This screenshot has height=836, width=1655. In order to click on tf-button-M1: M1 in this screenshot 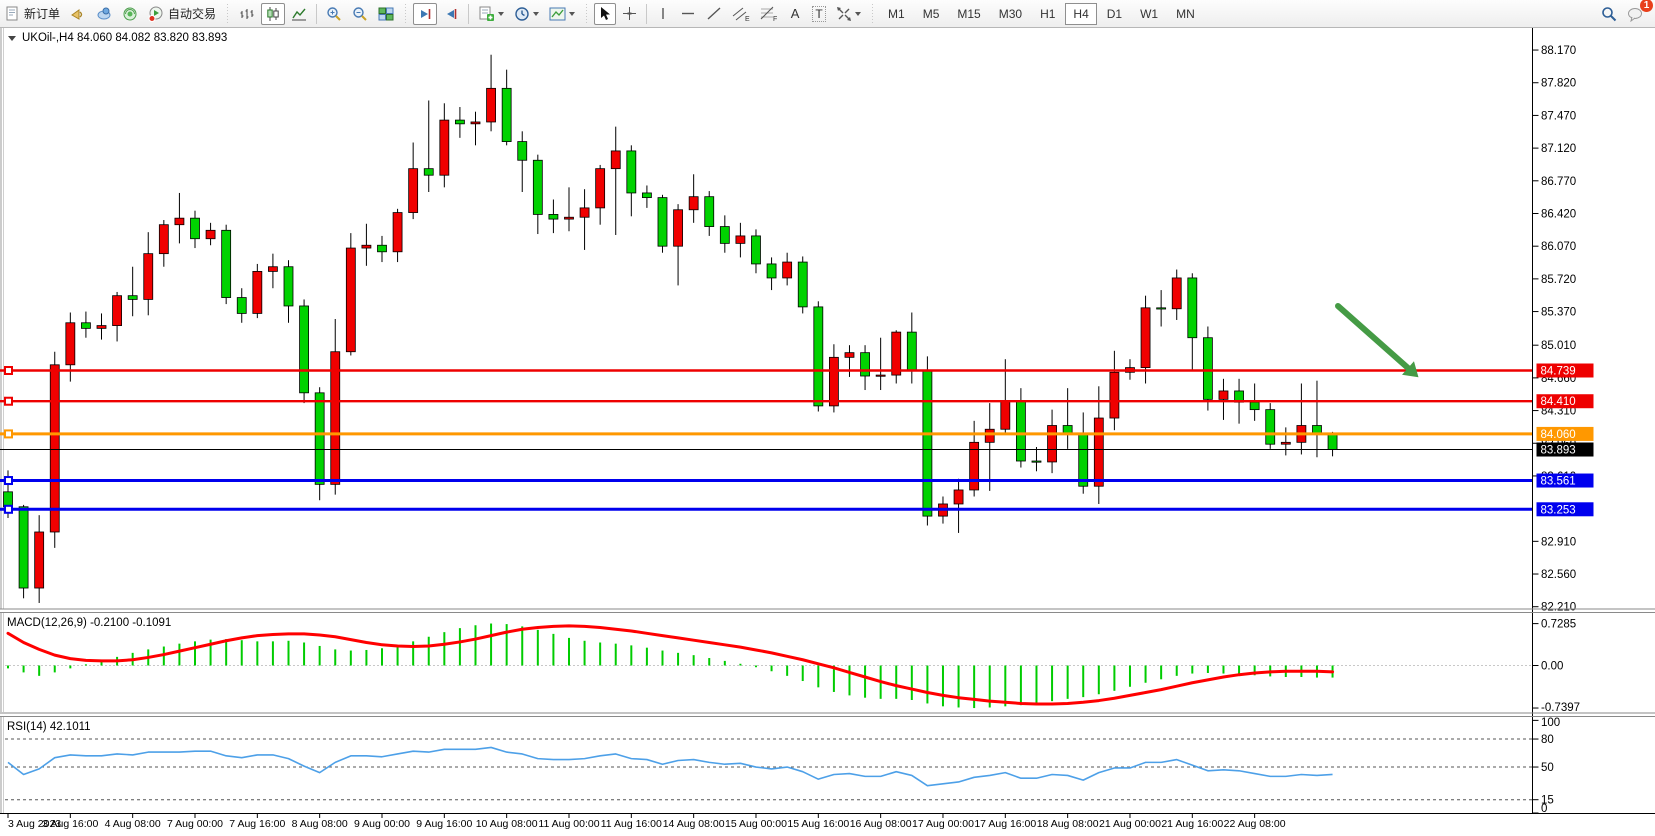, I will do `click(896, 13)`.